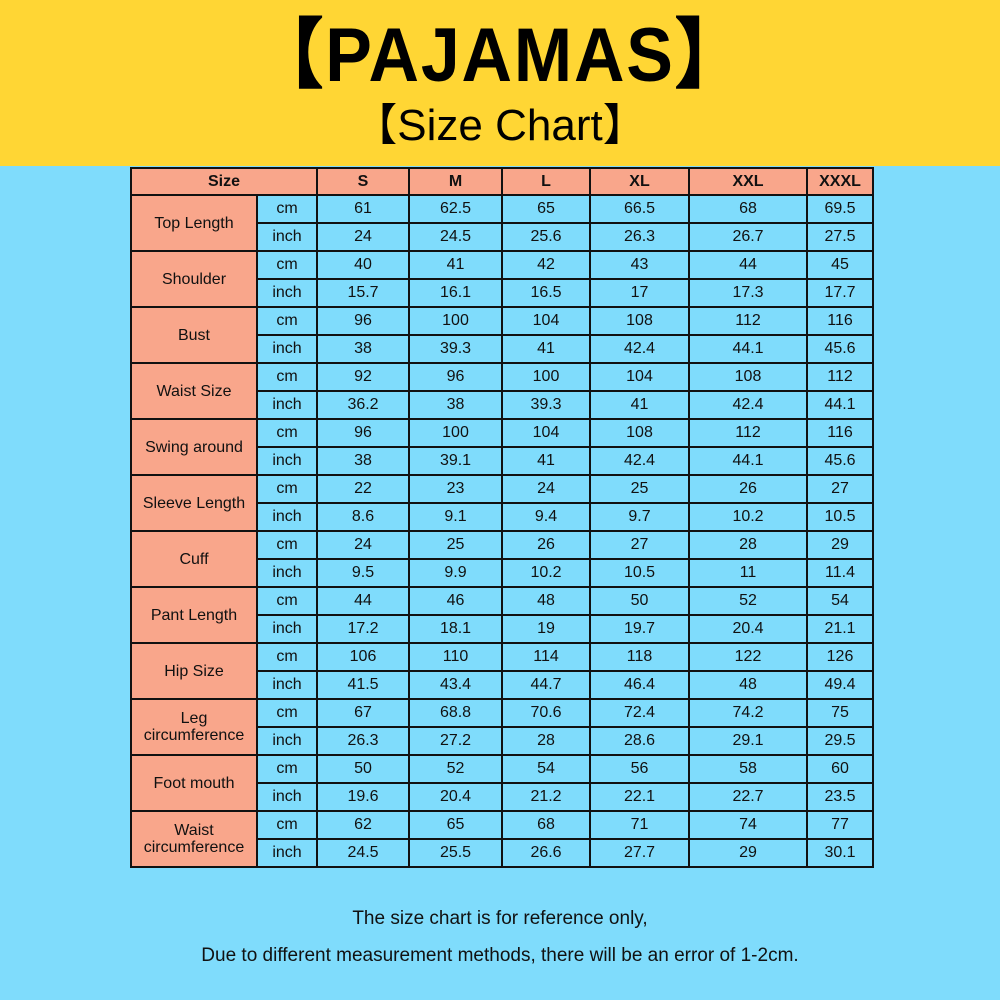 The height and width of the screenshot is (1000, 1000). What do you see at coordinates (546, 265) in the screenshot?
I see `value-cell: 42` at bounding box center [546, 265].